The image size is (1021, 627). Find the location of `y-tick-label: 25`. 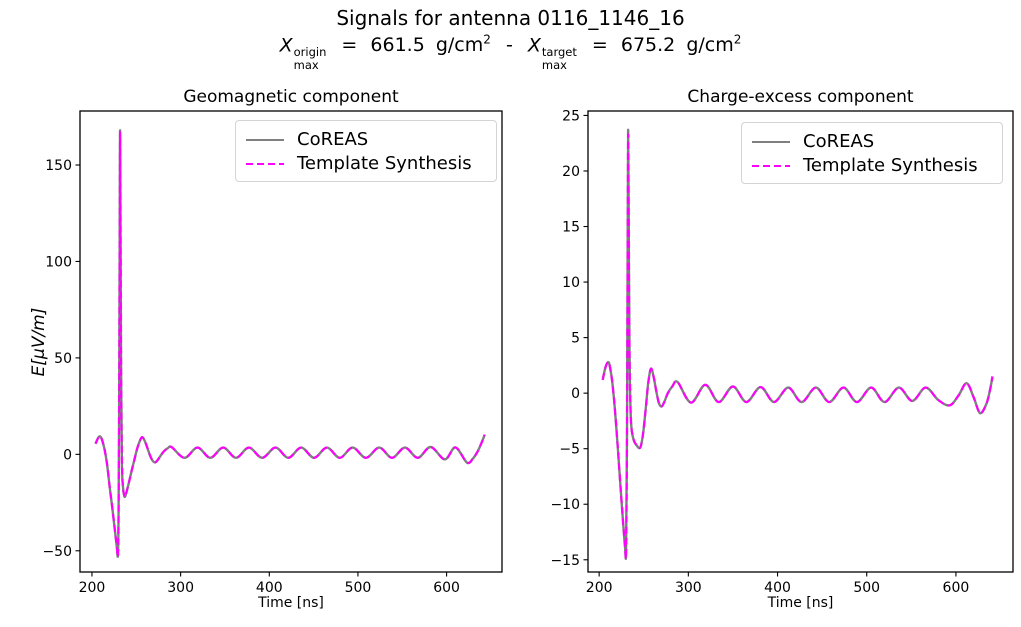

y-tick-label: 25 is located at coordinates (571, 116).